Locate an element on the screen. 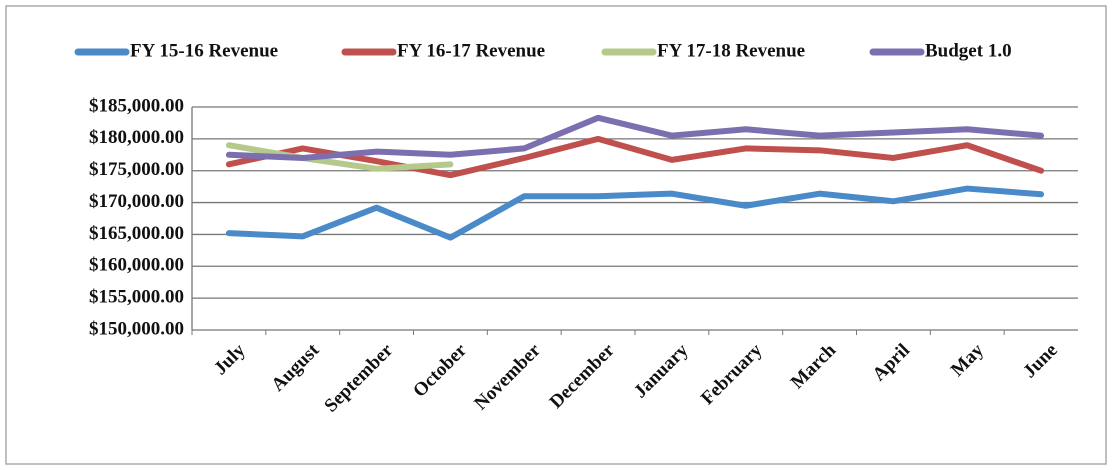  y-tick-label: $150,000.00 is located at coordinates (136, 328).